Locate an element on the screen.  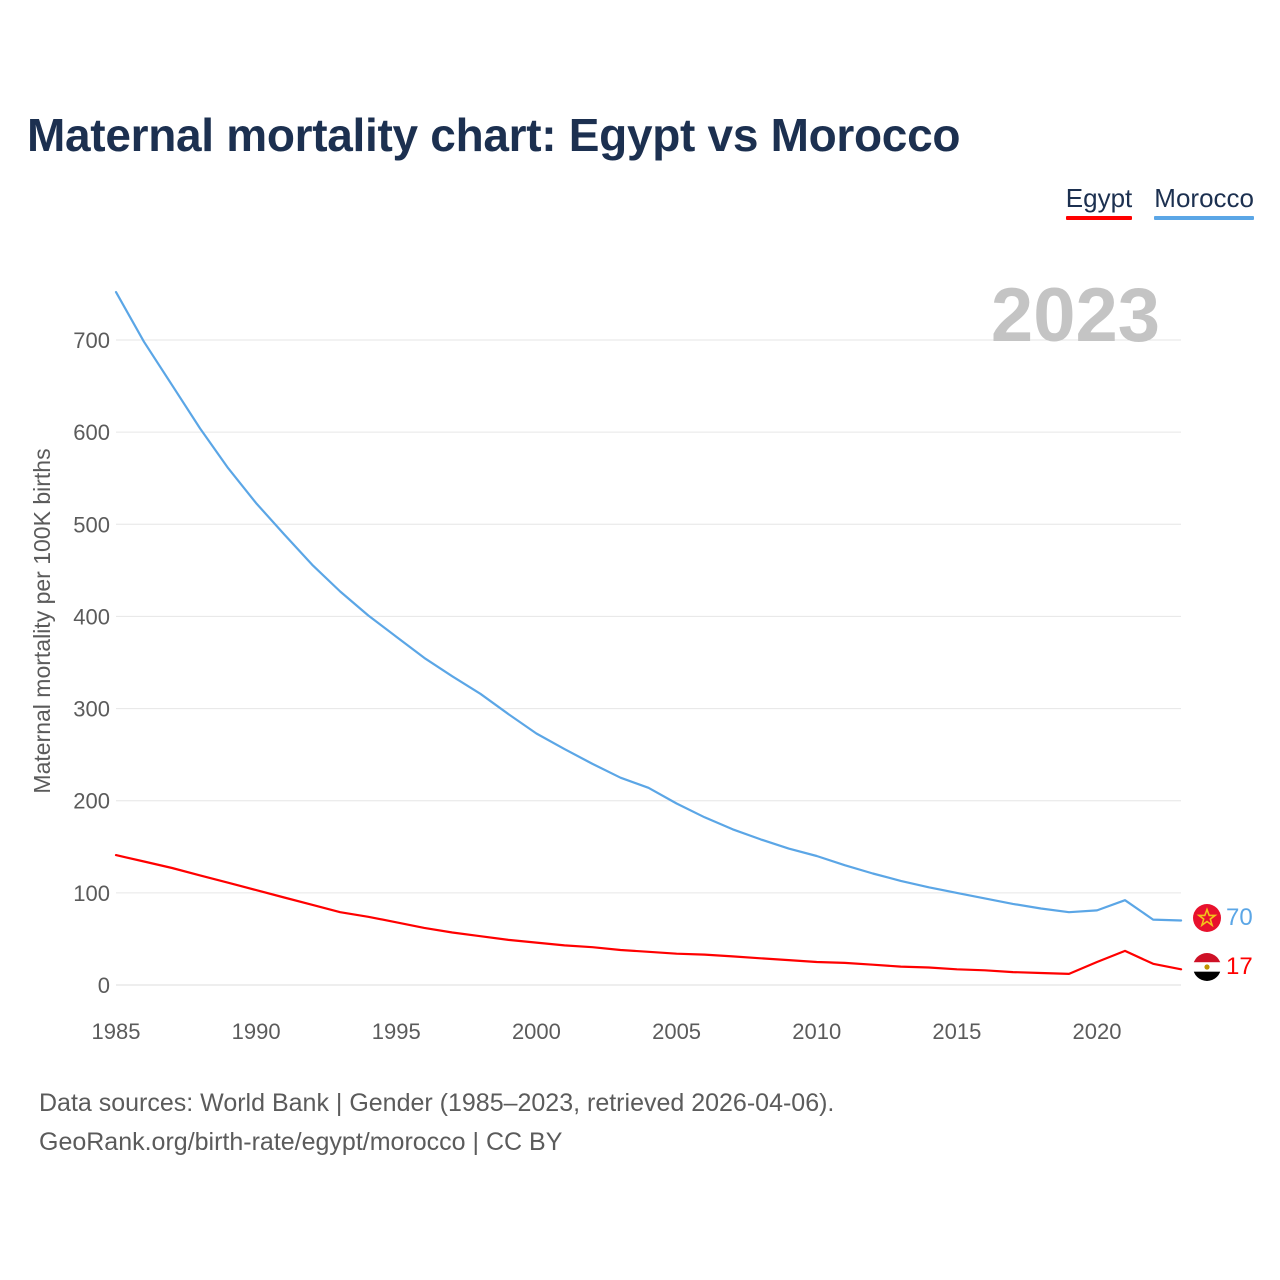
legend: Egypt Morocco is located at coordinates (1159, 201).